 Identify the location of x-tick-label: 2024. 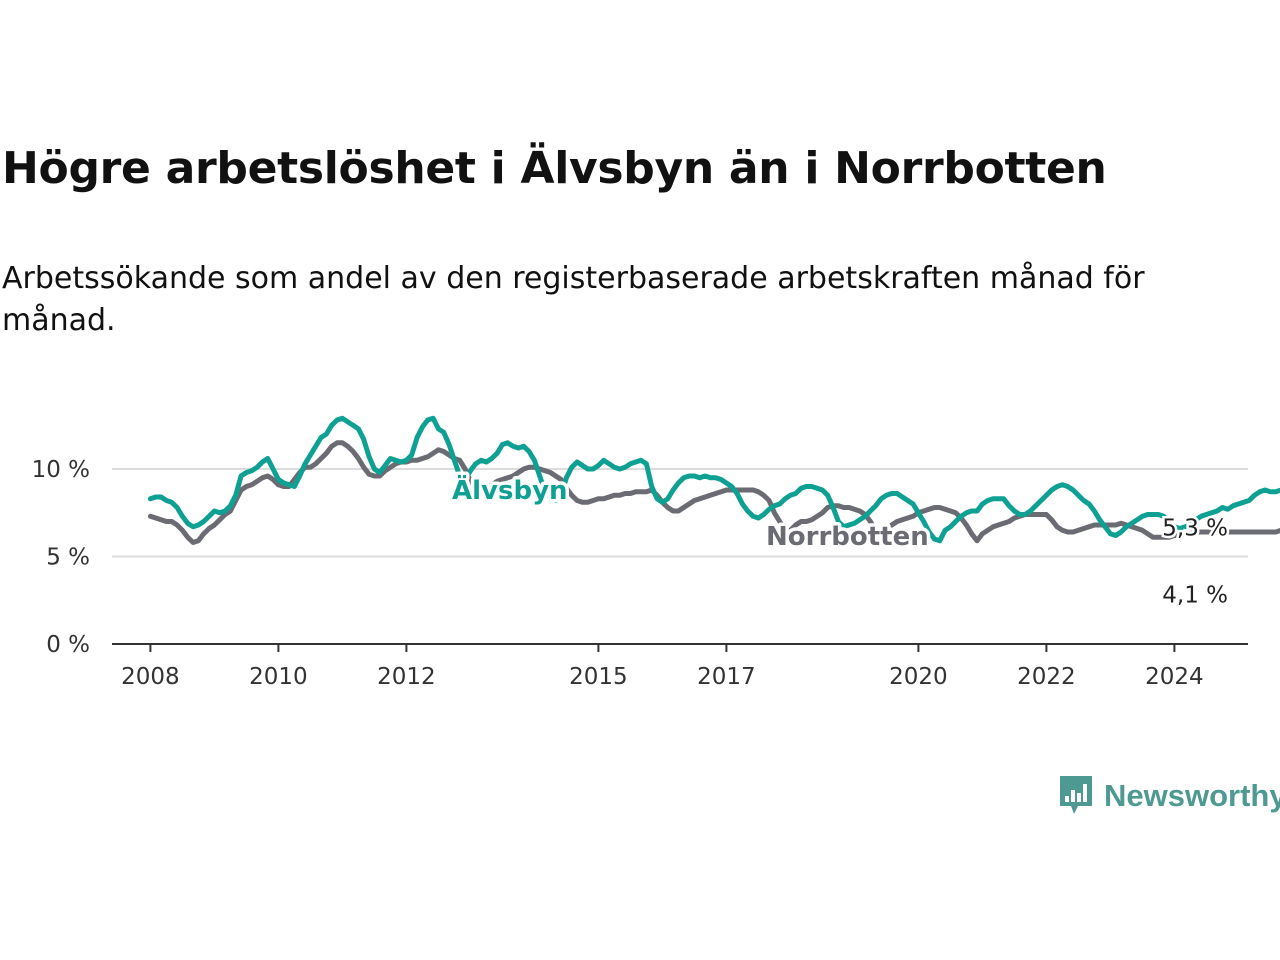
(1174, 677).